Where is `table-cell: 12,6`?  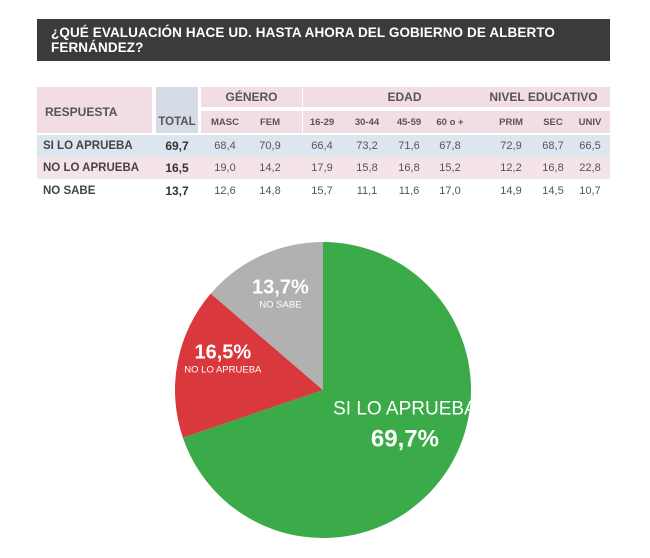
table-cell: 12,6 is located at coordinates (225, 190).